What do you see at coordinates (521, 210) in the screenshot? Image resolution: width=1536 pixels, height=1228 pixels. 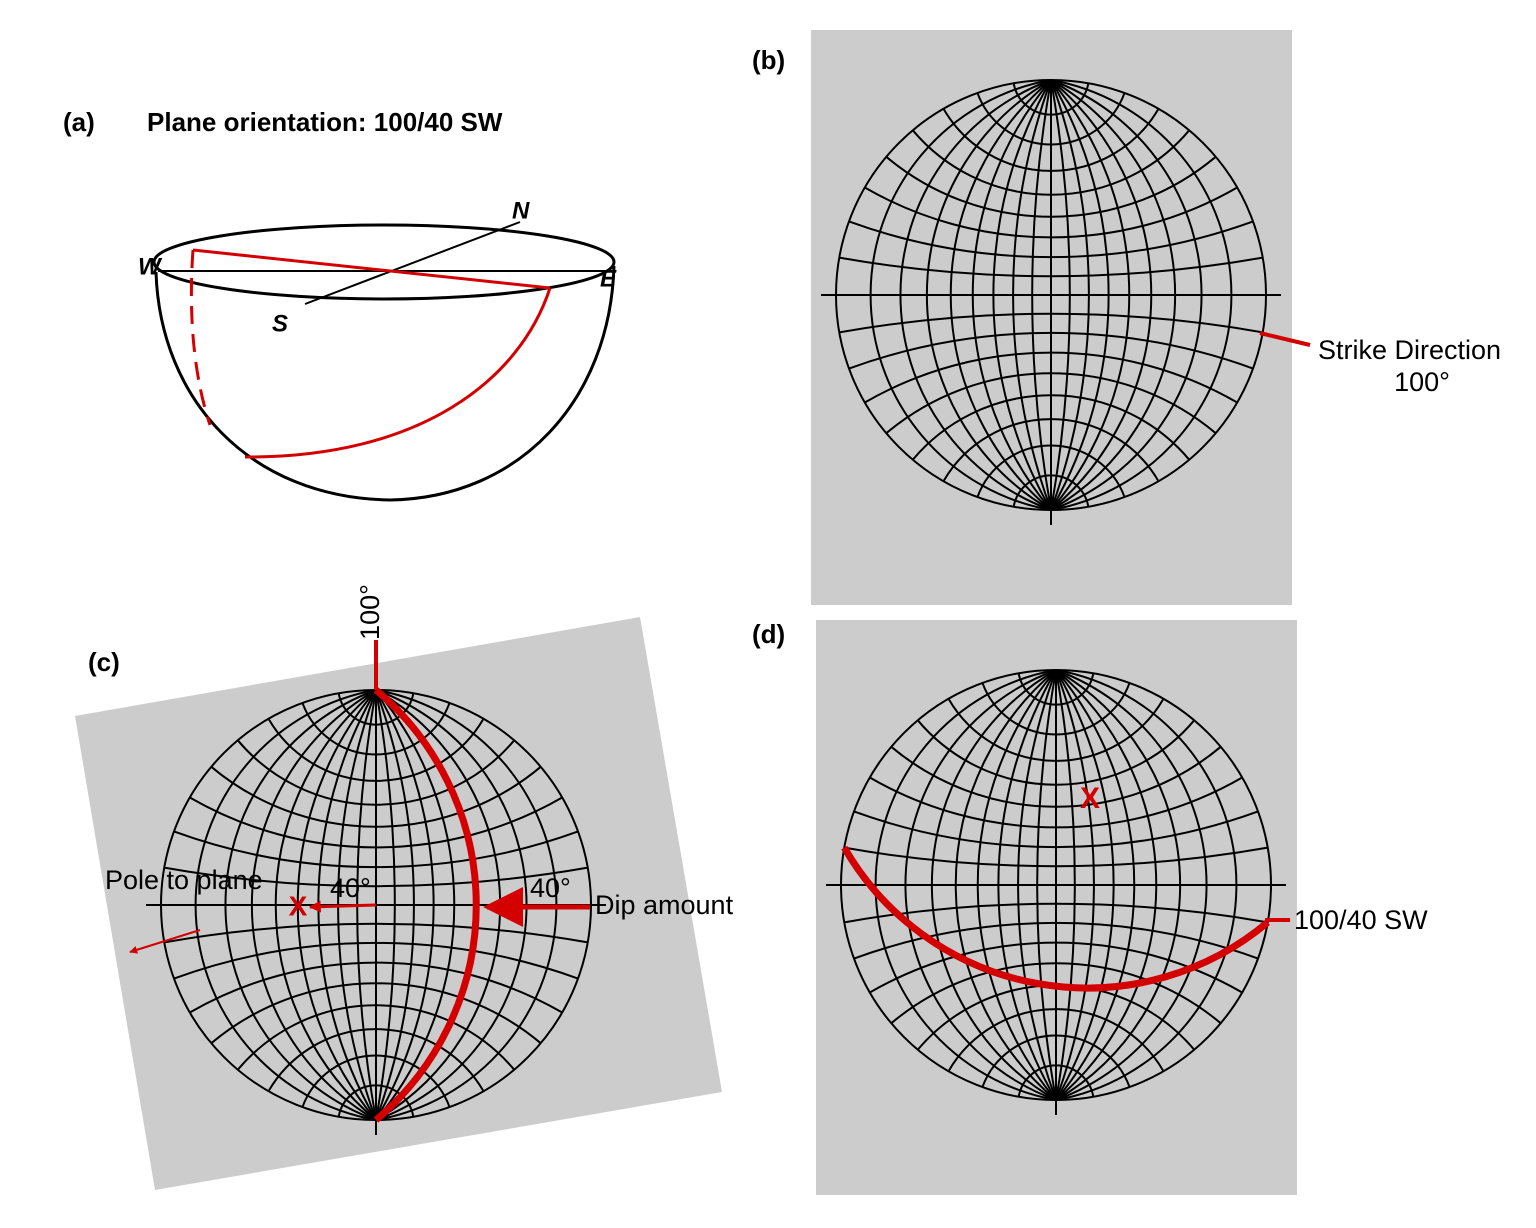 I see `direction-n: N` at bounding box center [521, 210].